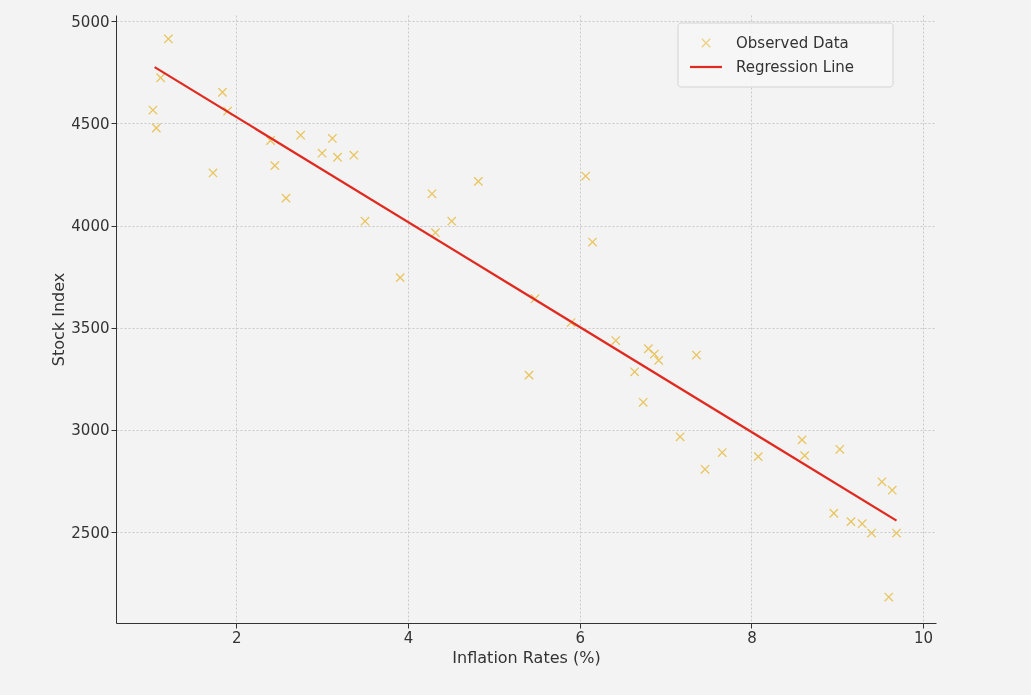 The height and width of the screenshot is (695, 1031). Describe the element at coordinates (408, 637) in the screenshot. I see `x-tick-label: 4` at that location.